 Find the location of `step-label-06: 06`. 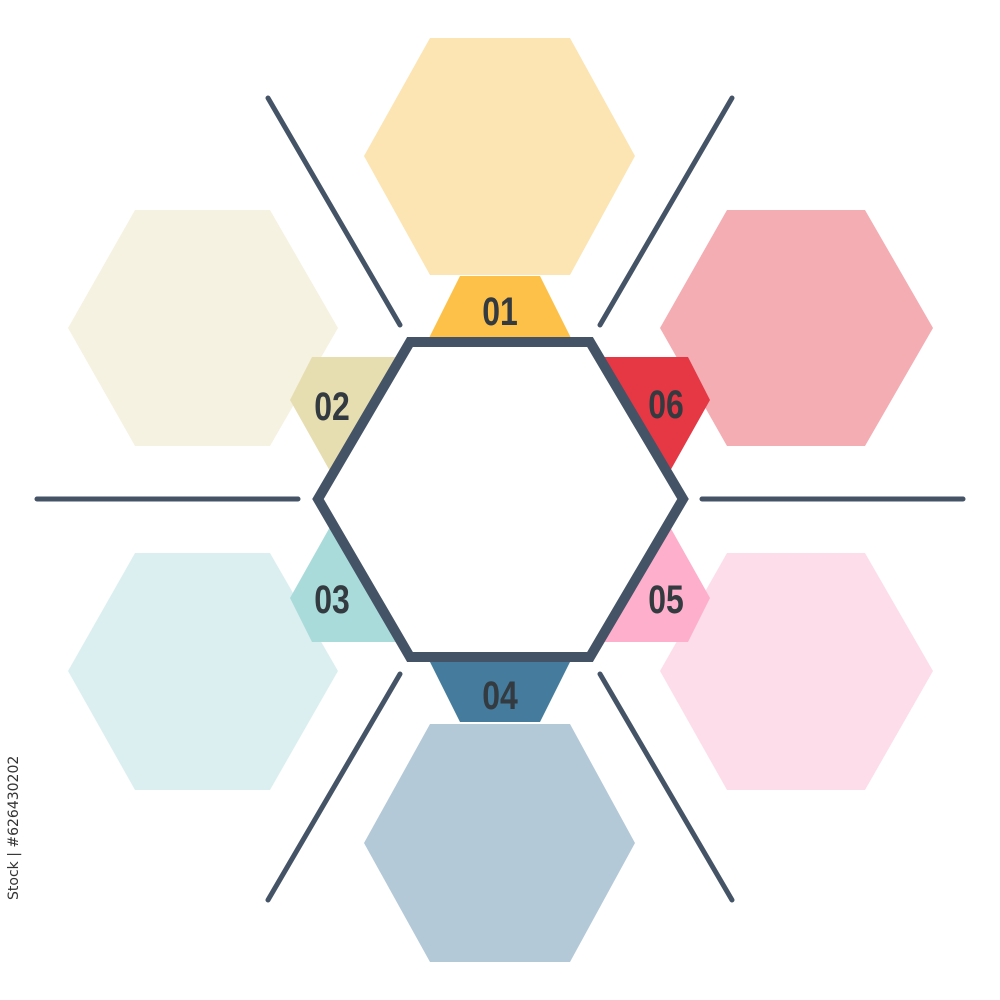

step-label-06: 06 is located at coordinates (666, 404).